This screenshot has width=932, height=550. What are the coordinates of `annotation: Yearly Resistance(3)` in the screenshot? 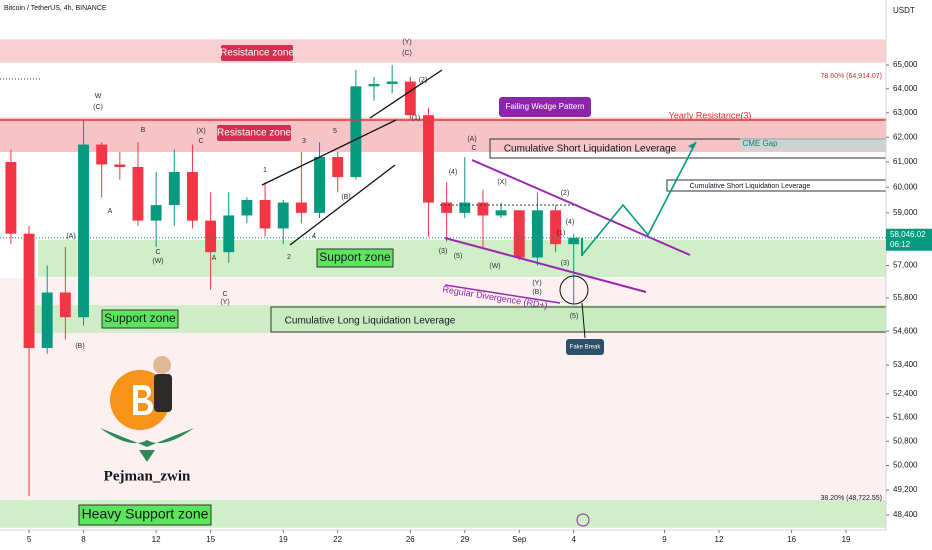 It's located at (710, 115).